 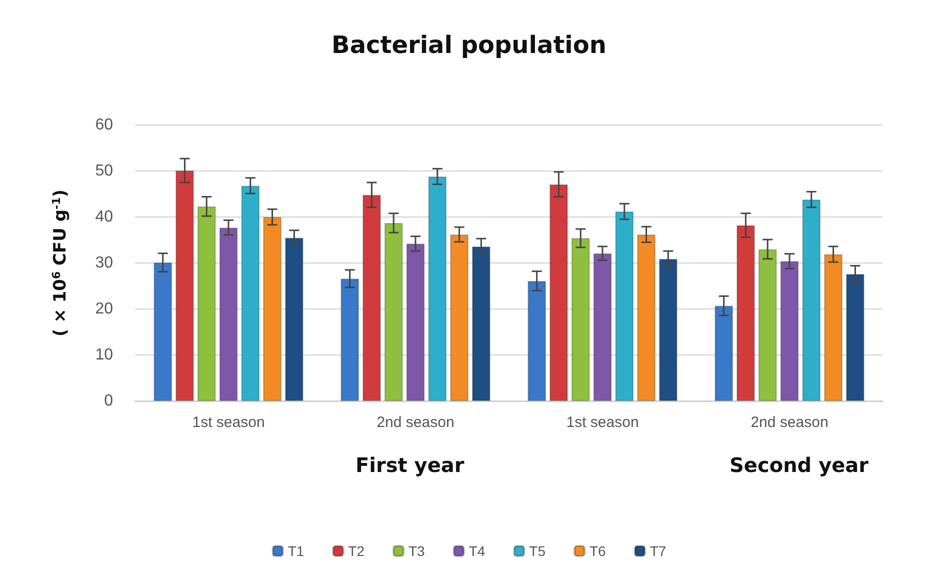 What do you see at coordinates (109, 401) in the screenshot?
I see `y-tick-label: 0` at bounding box center [109, 401].